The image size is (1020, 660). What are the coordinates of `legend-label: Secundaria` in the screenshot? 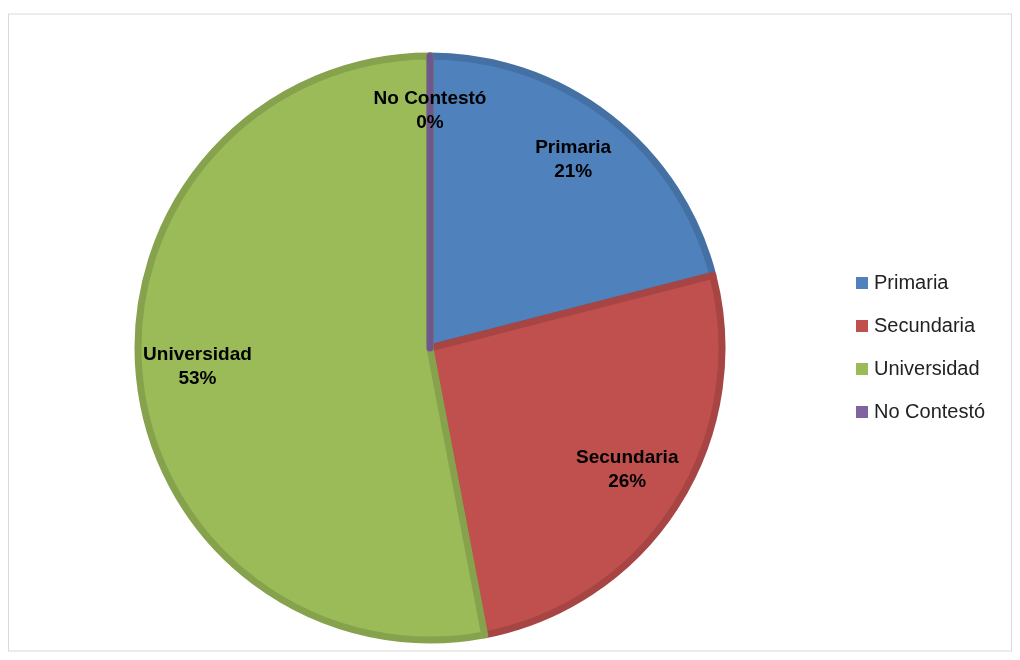 It's located at (925, 325).